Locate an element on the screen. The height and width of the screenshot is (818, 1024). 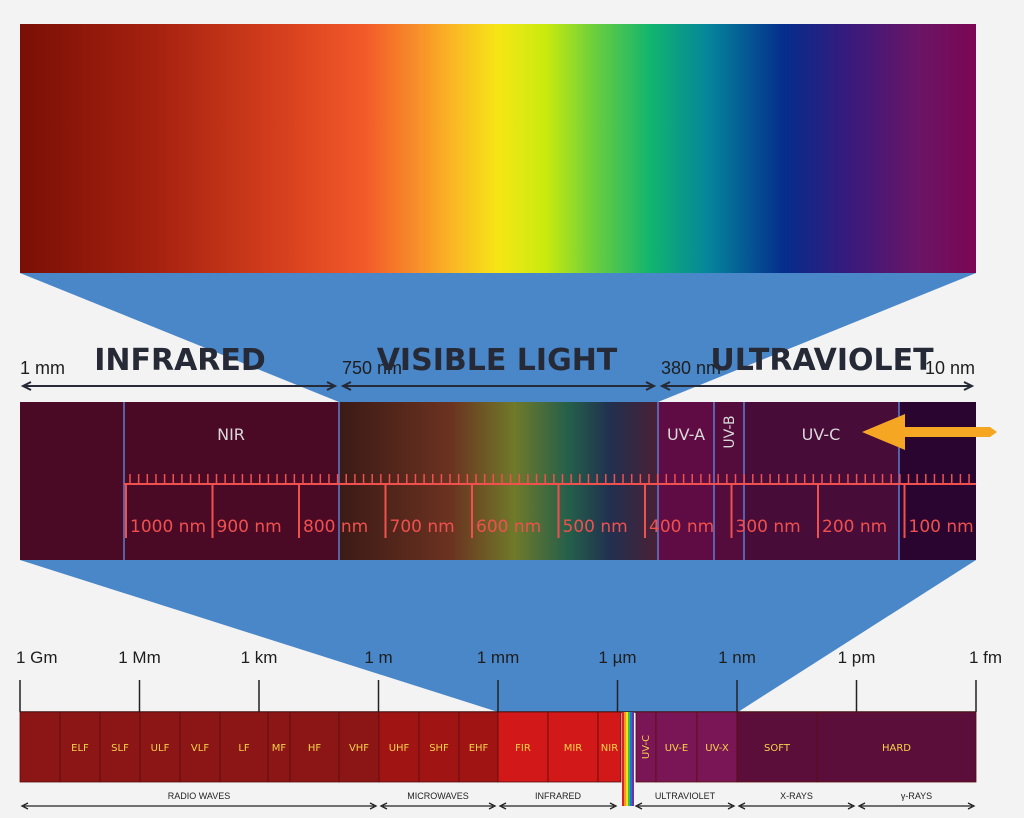
nm-ruler-major-ticks is located at coordinates (515, 511).